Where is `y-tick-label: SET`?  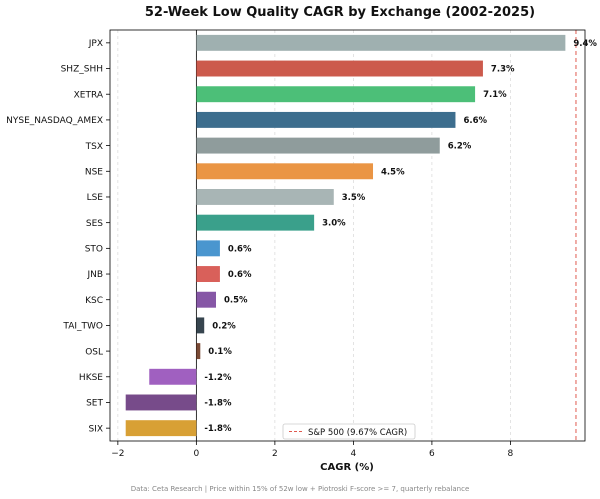
y-tick-label: SET is located at coordinates (94, 404).